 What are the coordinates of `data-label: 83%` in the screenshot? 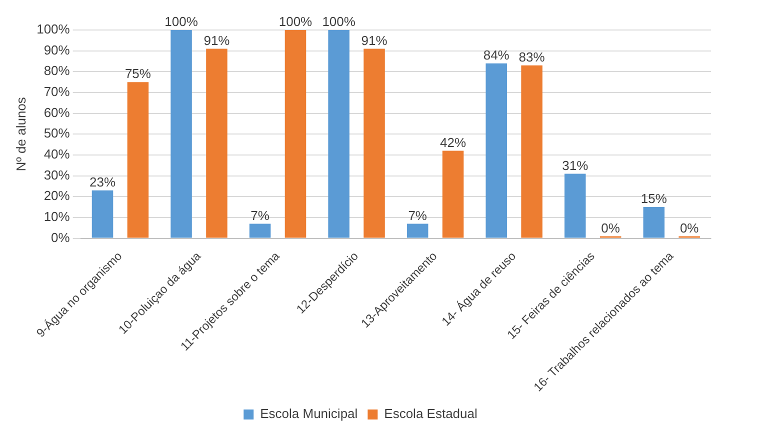 It's located at (532, 56).